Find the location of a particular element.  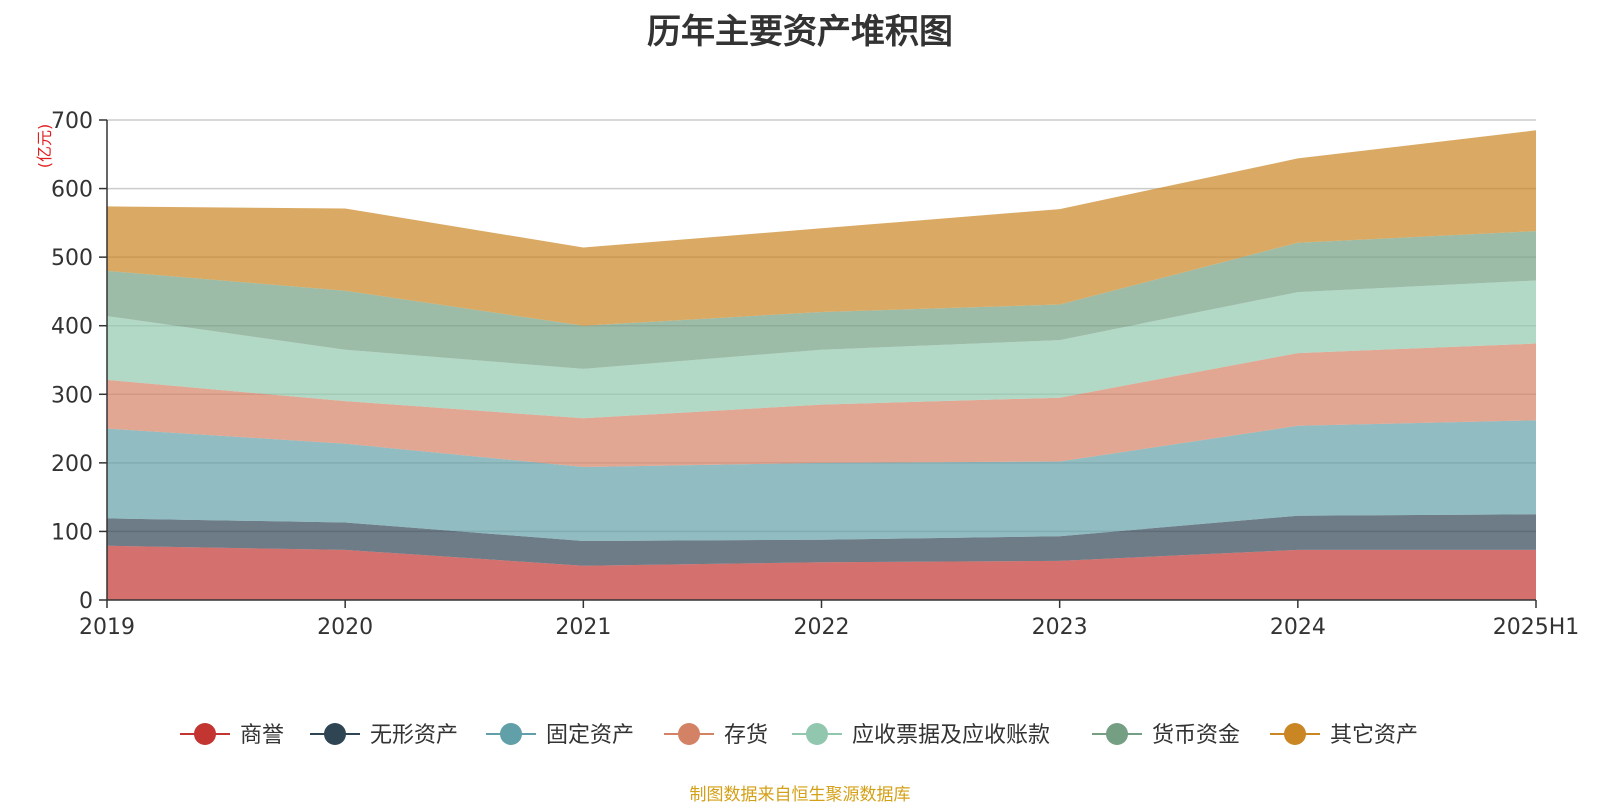

legend-label-4: 应收票据及应收账款 is located at coordinates (951, 735).